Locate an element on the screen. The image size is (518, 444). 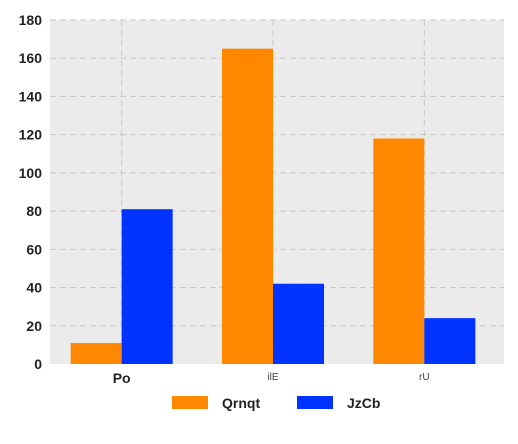
bar-JzCb-Po is located at coordinates (147, 286).